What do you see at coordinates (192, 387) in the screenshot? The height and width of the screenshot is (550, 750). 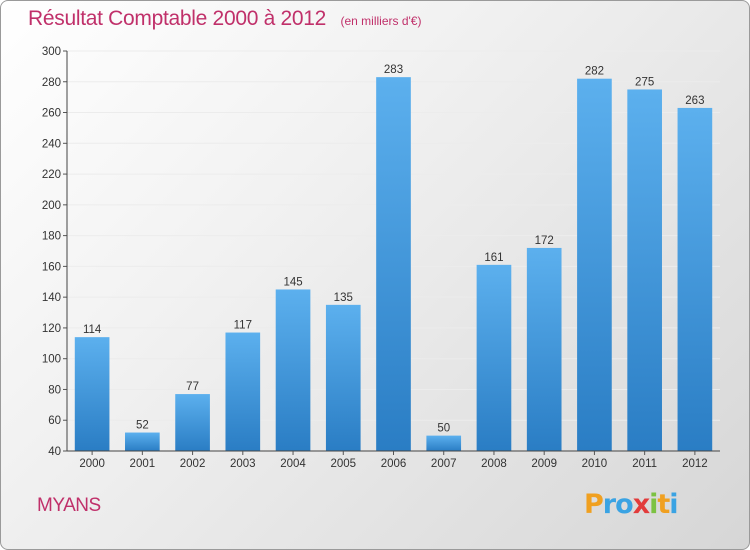 I see `bar-value-label: 77` at bounding box center [192, 387].